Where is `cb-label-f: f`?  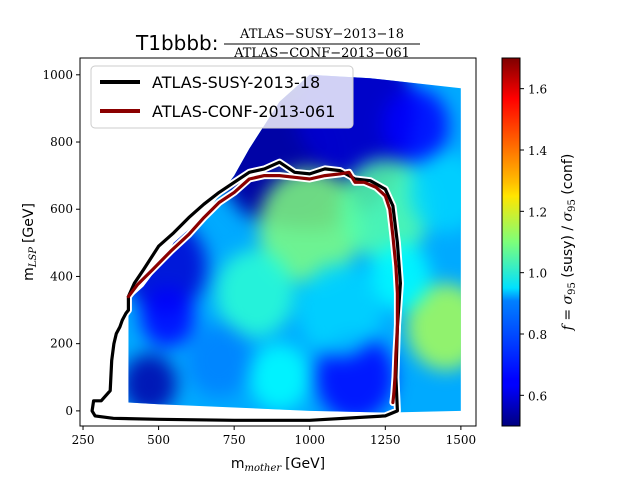
cb-label-f: f is located at coordinates (568, 326).